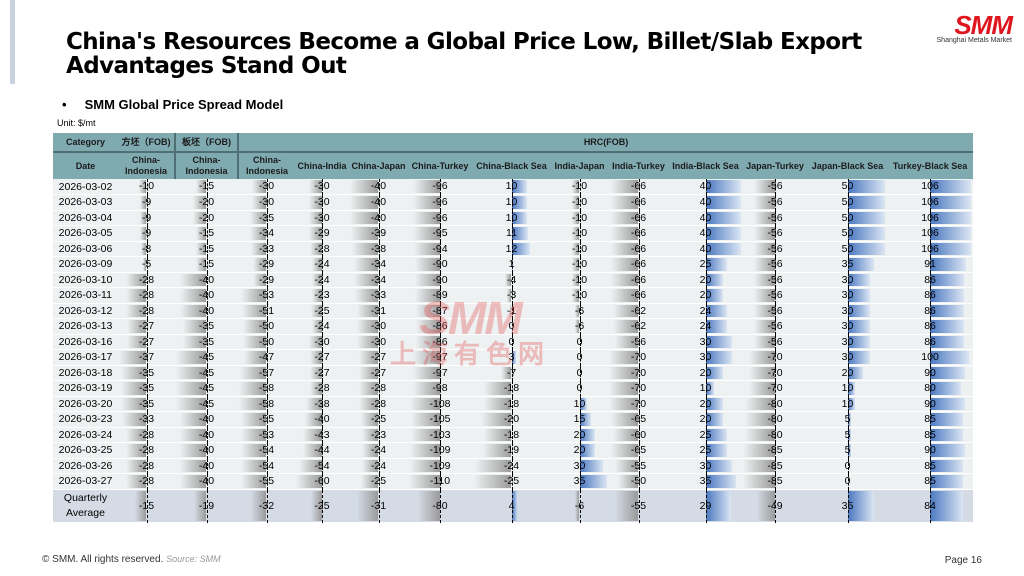 Image resolution: width=1024 pixels, height=576 pixels. Describe the element at coordinates (847, 506) in the screenshot. I see `value-cell: 35` at that location.